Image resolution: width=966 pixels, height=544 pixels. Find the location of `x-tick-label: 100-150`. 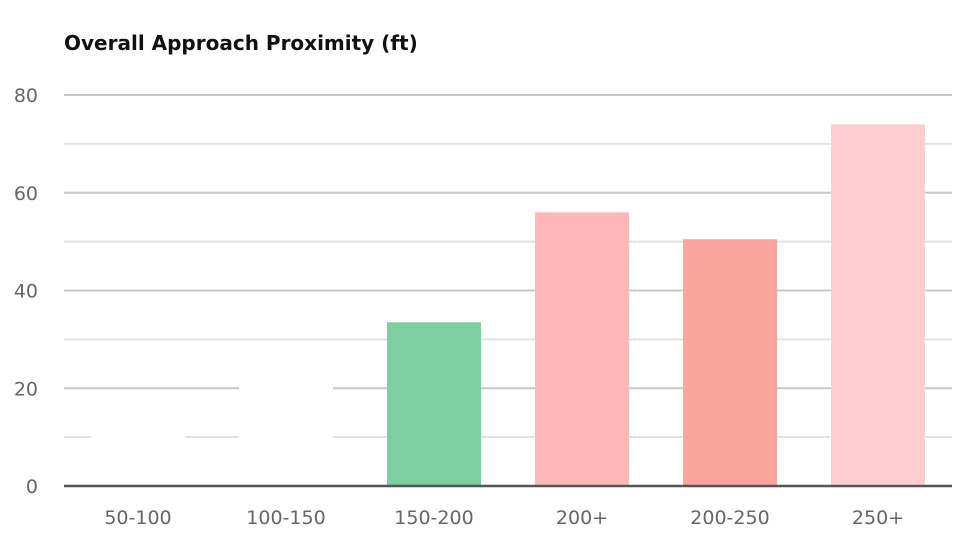

x-tick-label: 100-150 is located at coordinates (285, 518).